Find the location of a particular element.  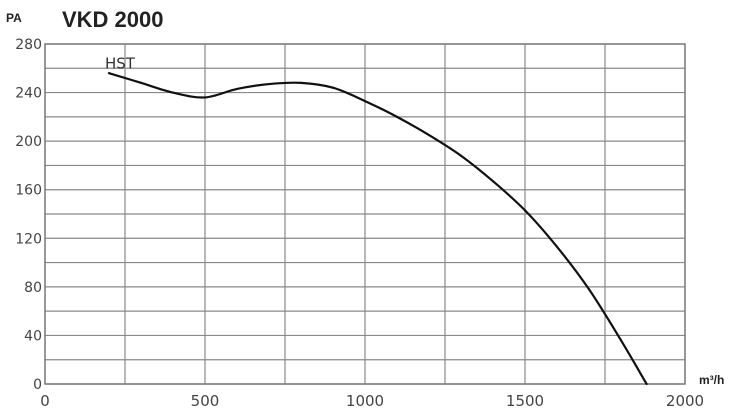

series-label: HST is located at coordinates (120, 64).